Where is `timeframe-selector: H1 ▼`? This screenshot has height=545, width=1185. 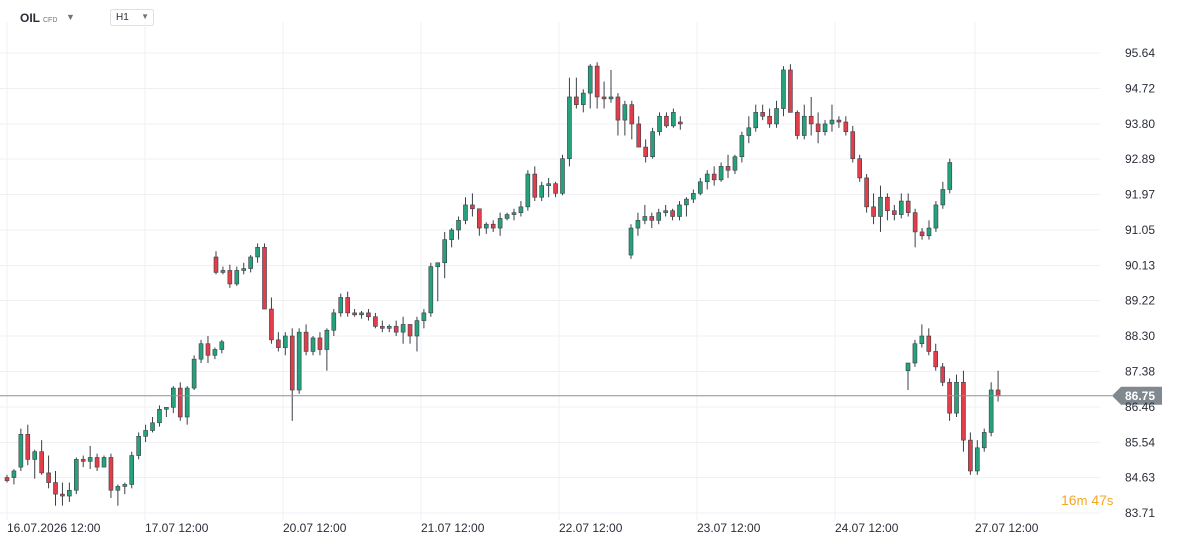 timeframe-selector: H1 ▼ is located at coordinates (132, 17).